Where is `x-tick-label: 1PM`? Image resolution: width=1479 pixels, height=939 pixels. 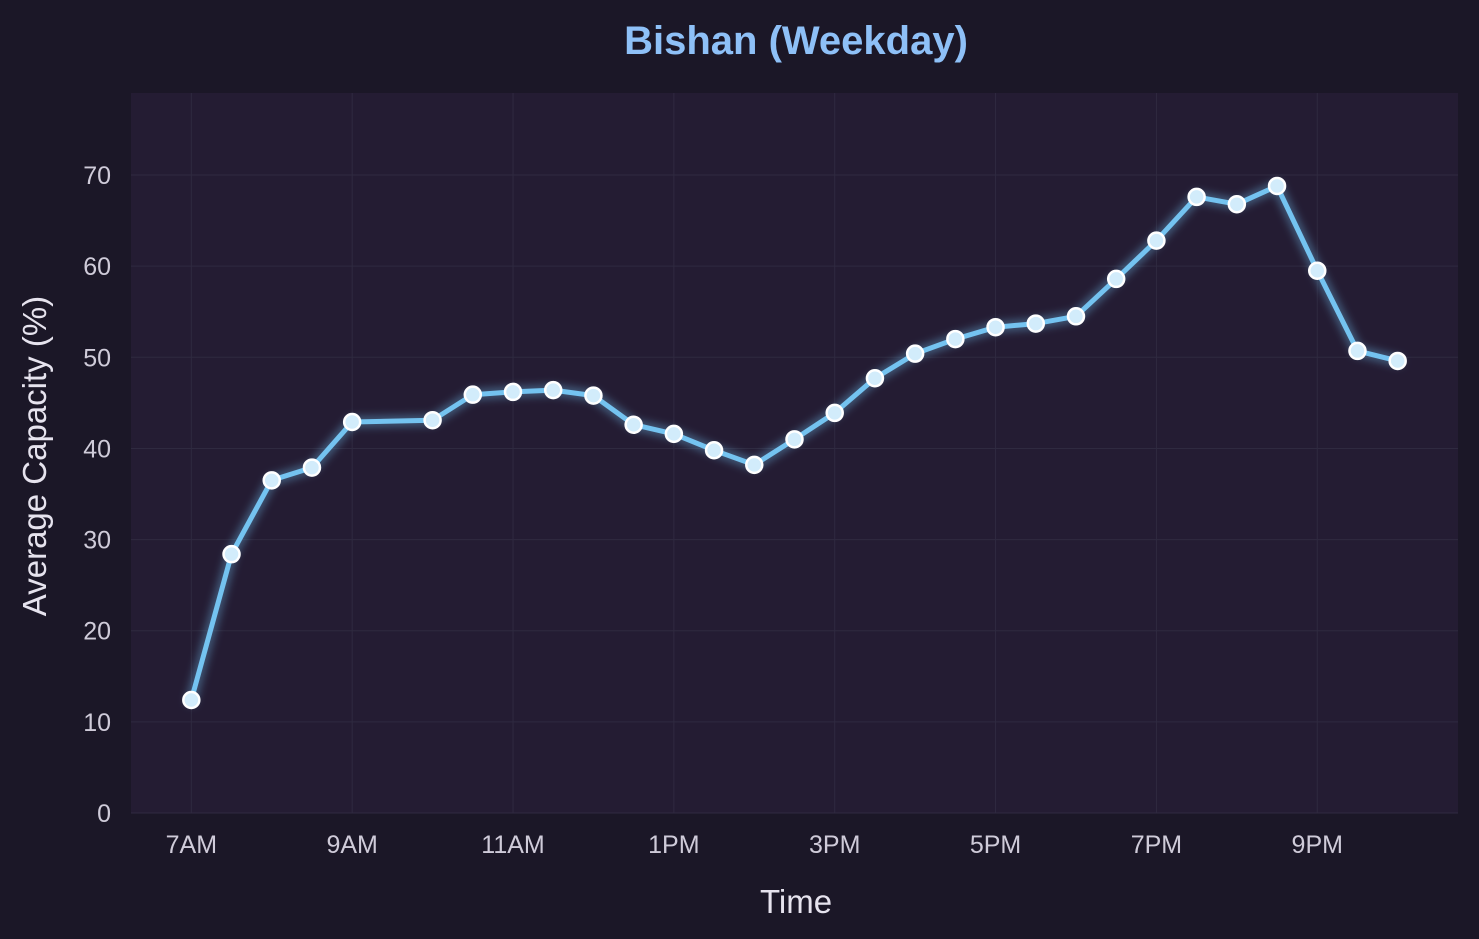
x-tick-label: 1PM is located at coordinates (673, 845).